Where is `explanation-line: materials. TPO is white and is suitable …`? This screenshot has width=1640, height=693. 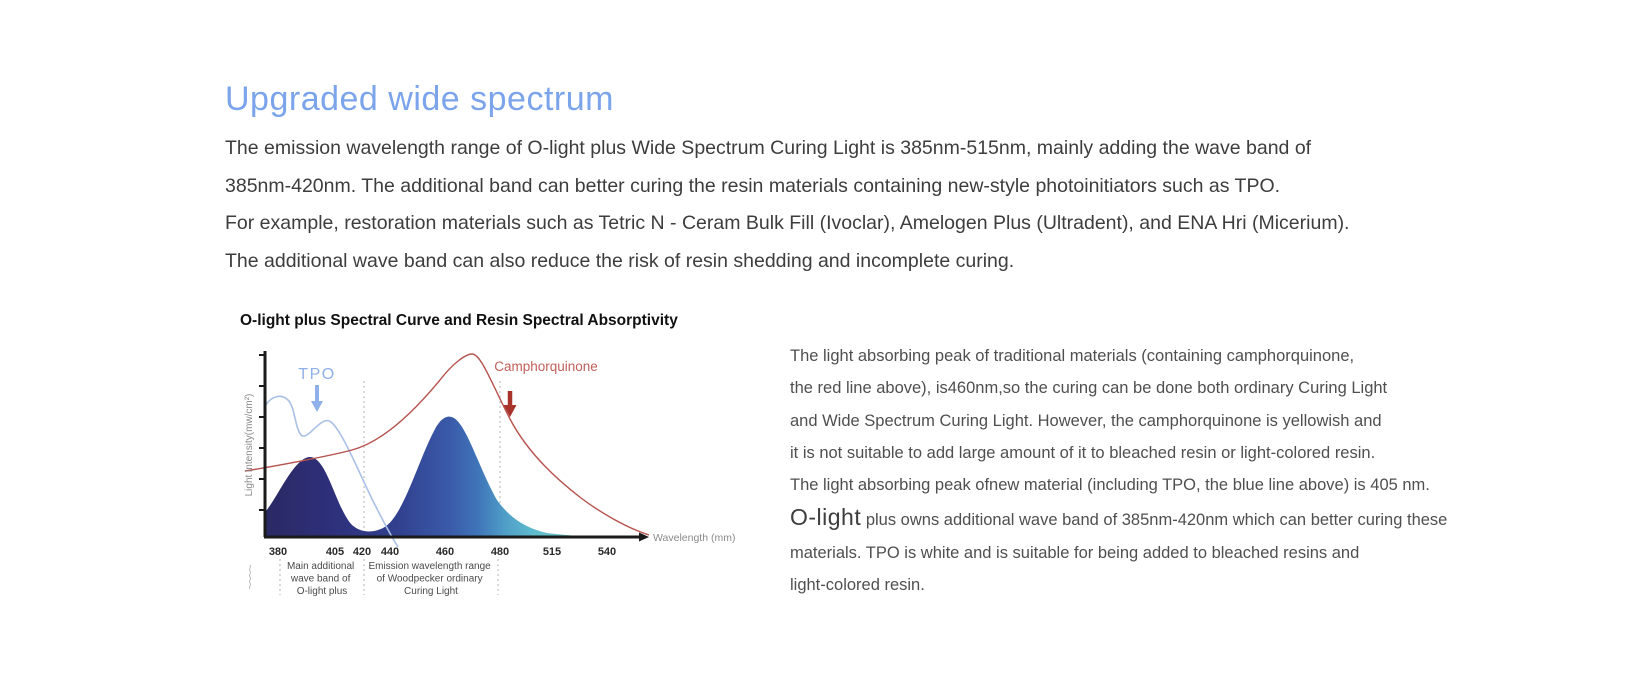
explanation-line: materials. TPO is white and is suitable … is located at coordinates (1075, 552).